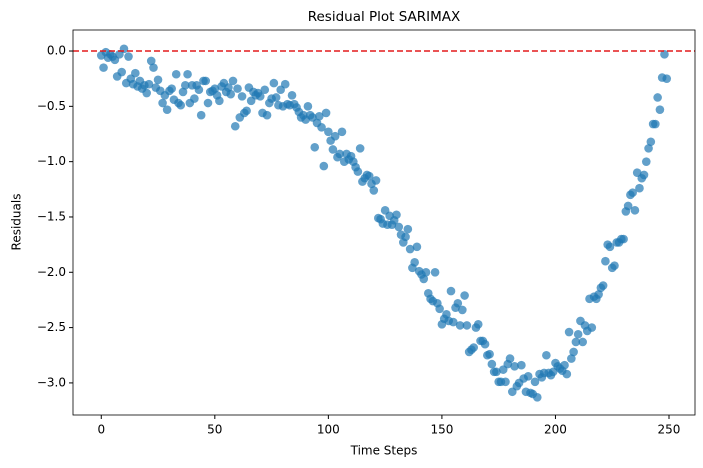 The image size is (703, 468). What do you see at coordinates (384, 451) in the screenshot?
I see `x-axis-label: Time Steps` at bounding box center [384, 451].